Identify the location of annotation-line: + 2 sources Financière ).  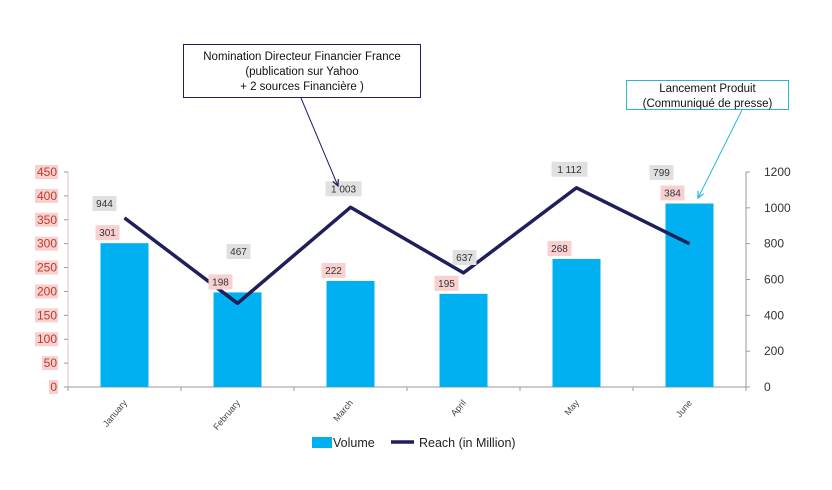
(302, 86).